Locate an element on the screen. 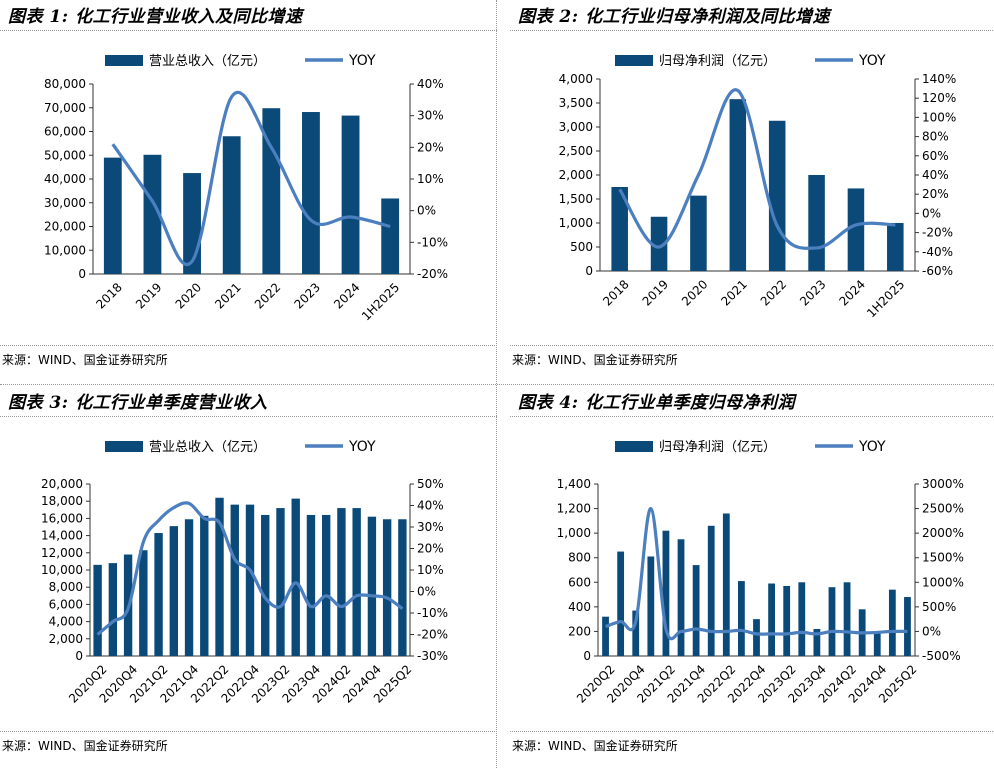 Image resolution: width=994 pixels, height=770 pixels. y2-tick-label: -20% is located at coordinates (432, 274).